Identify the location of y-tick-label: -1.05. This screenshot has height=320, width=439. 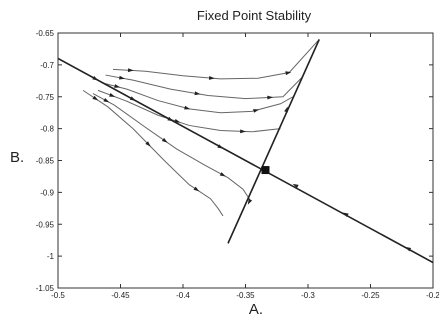
(45, 288).